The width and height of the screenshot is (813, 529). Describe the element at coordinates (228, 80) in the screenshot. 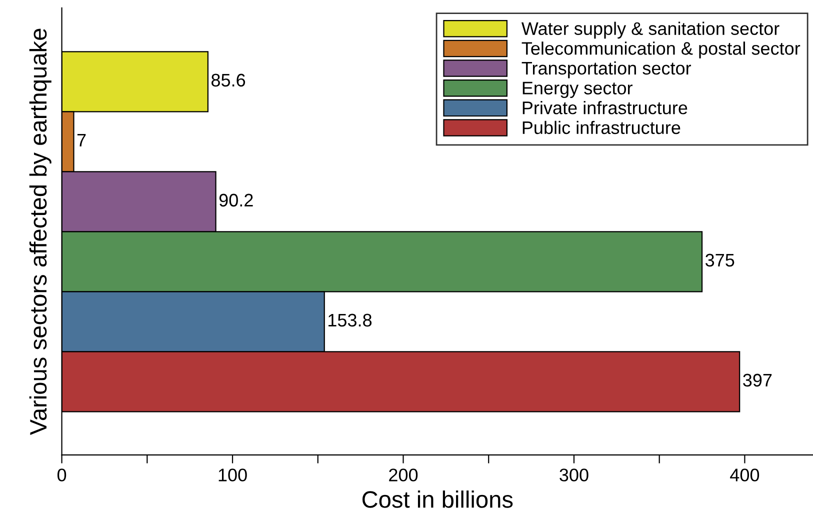

I see `data-label: 85.6` at that location.